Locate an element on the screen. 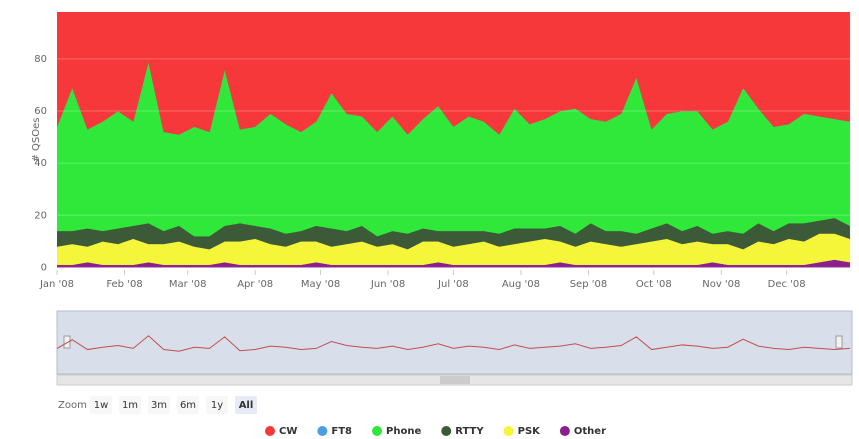 The image size is (859, 439). legend-label: RTTY is located at coordinates (469, 431).